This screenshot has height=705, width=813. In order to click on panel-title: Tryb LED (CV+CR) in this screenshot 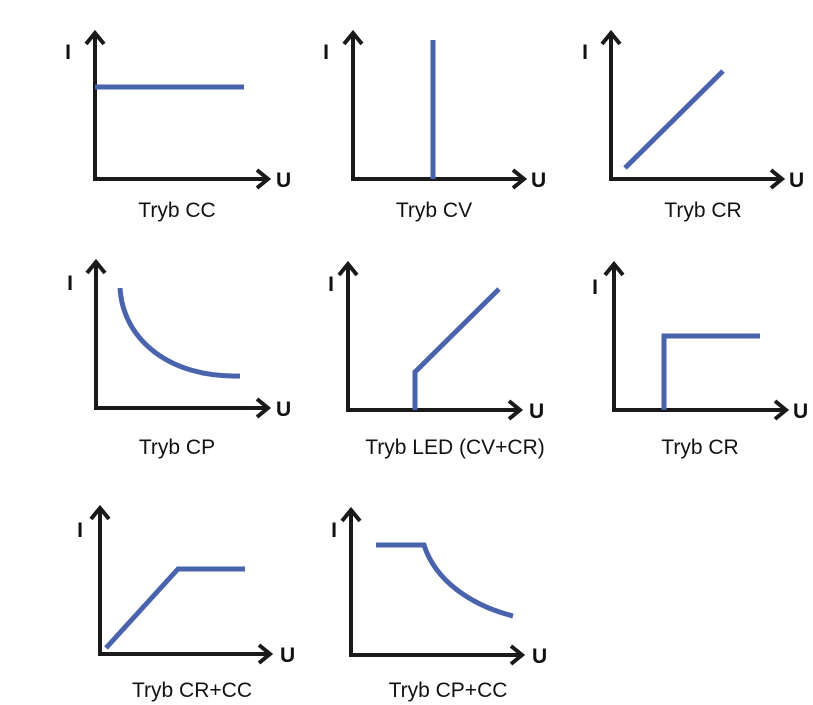, I will do `click(455, 447)`.